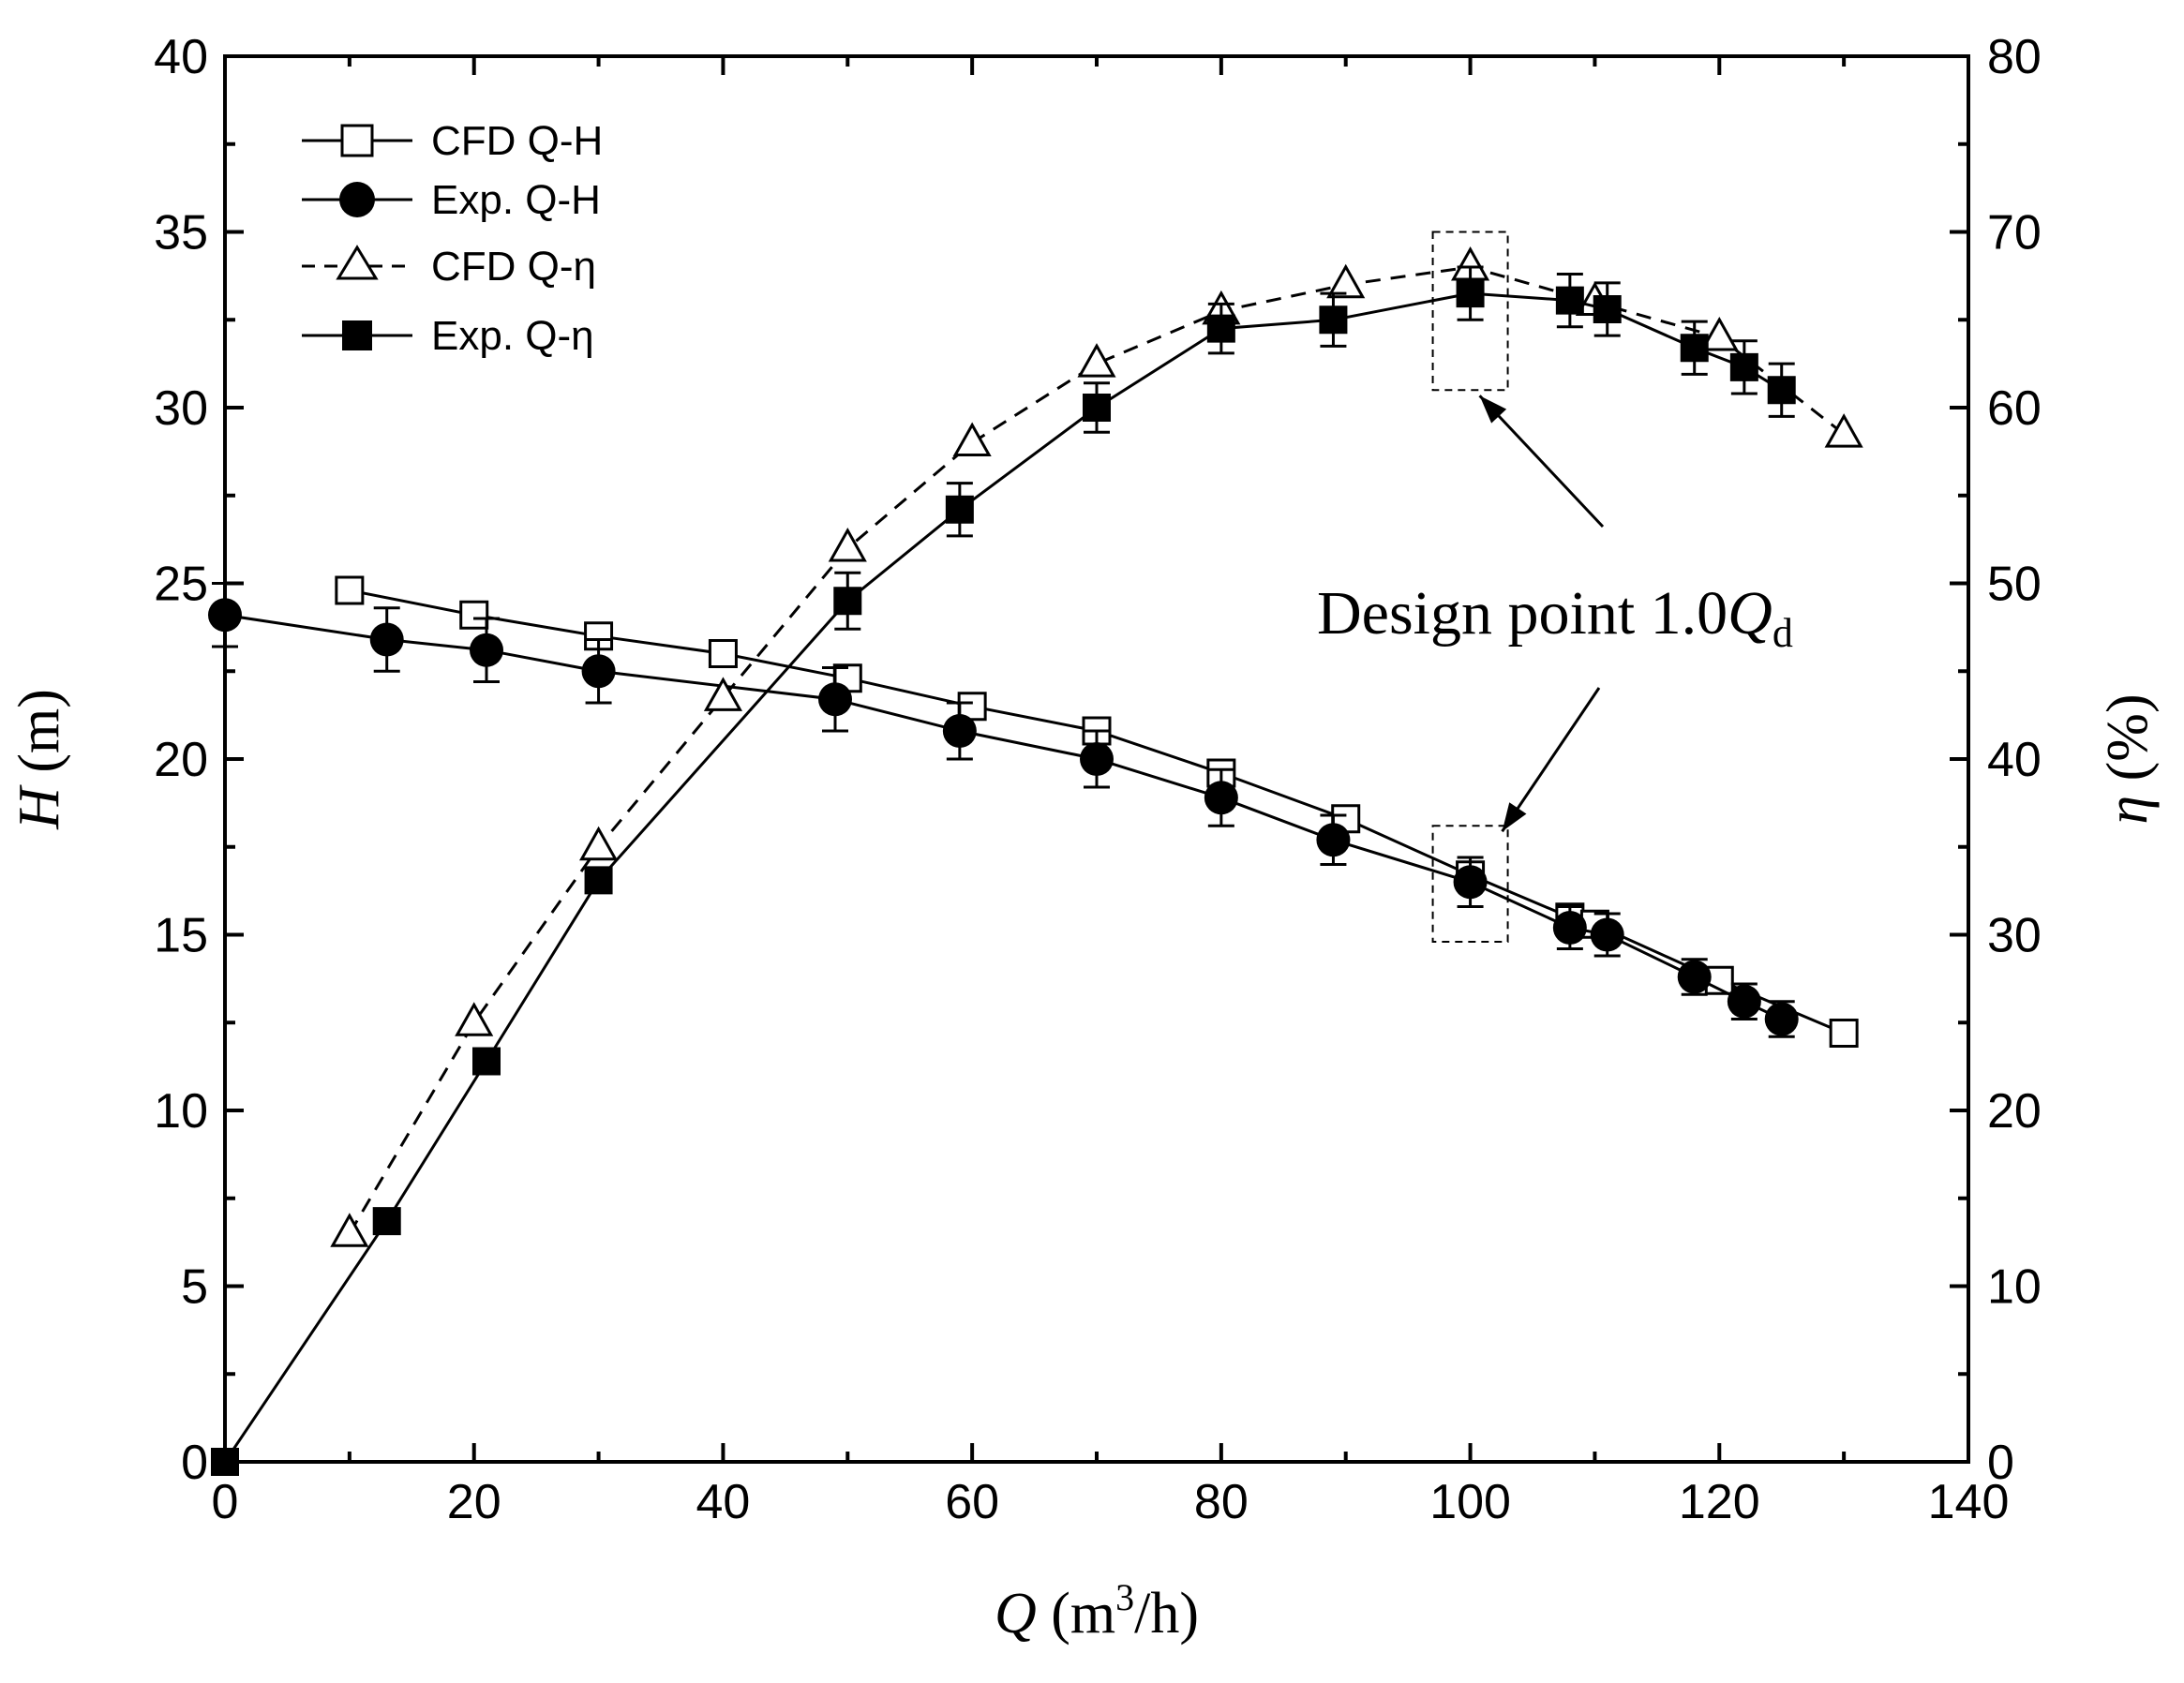 This screenshot has width=2184, height=1683. What do you see at coordinates (181, 936) in the screenshot?
I see `y-left-tick-label: 15` at bounding box center [181, 936].